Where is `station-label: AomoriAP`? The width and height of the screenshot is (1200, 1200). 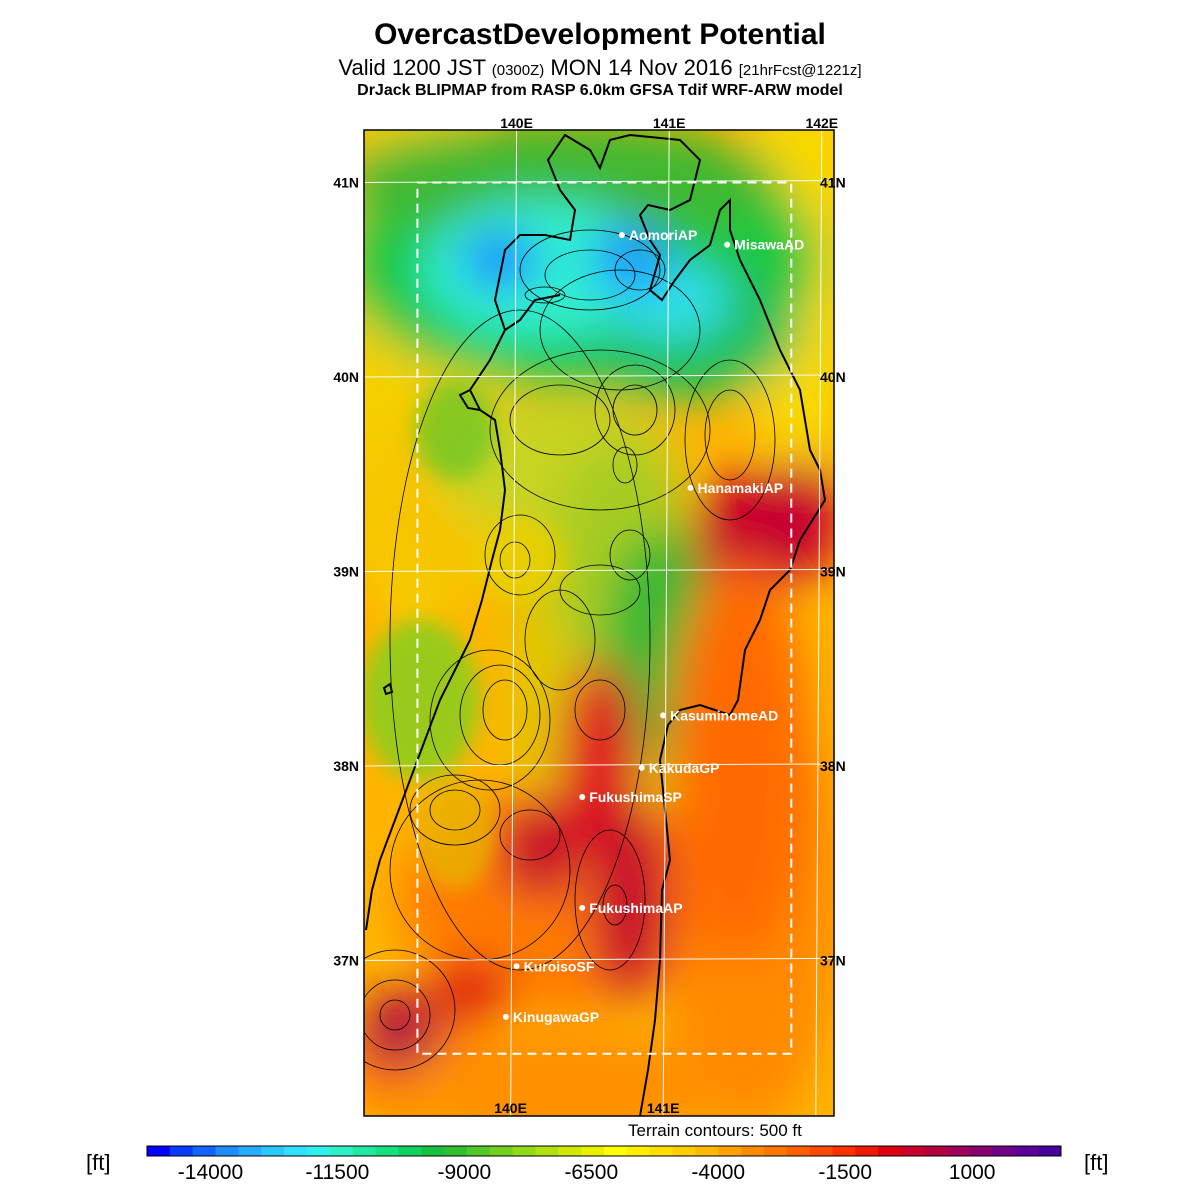 station-label: AomoriAP is located at coordinates (663, 235).